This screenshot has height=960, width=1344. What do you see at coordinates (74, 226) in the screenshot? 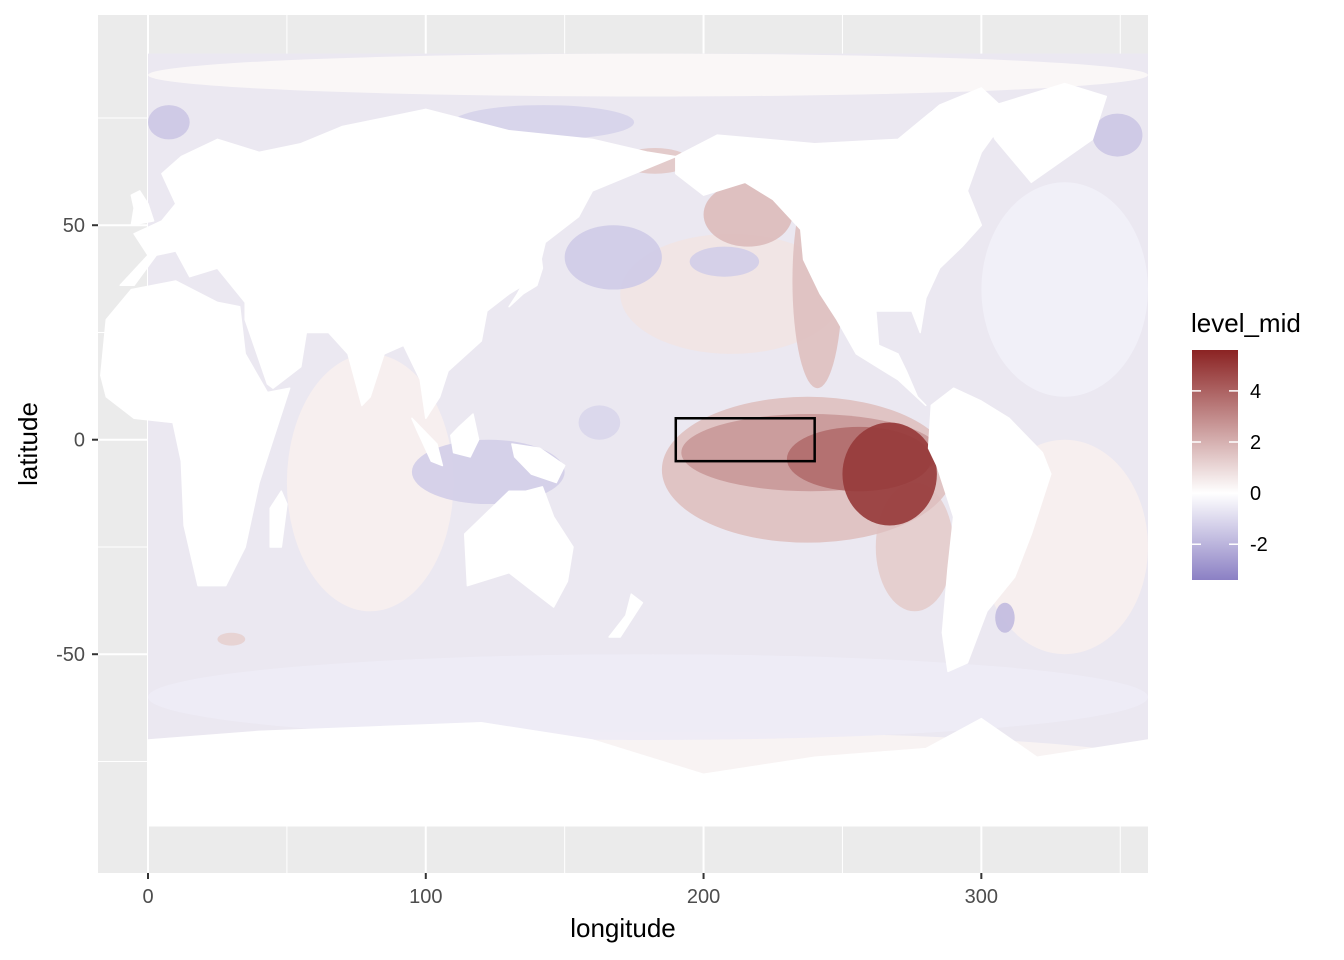
I see `y-tick-label: 50` at bounding box center [74, 226].